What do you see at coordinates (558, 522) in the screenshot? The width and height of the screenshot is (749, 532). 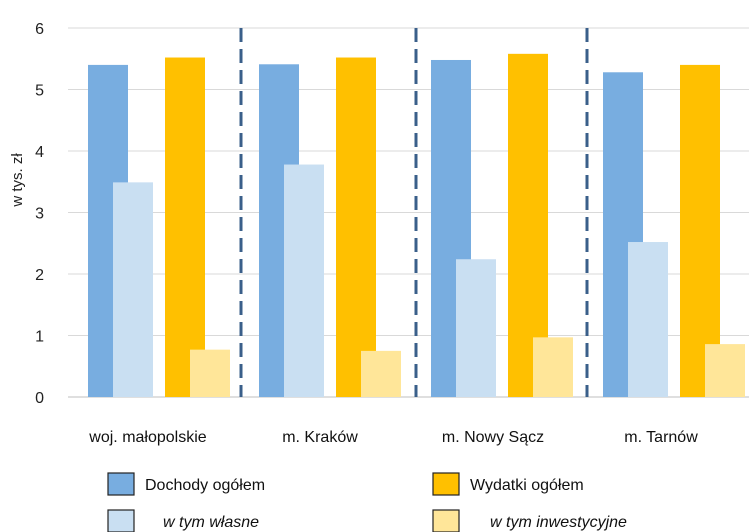 I see `legend-label: w tym inwestycyjne` at bounding box center [558, 522].